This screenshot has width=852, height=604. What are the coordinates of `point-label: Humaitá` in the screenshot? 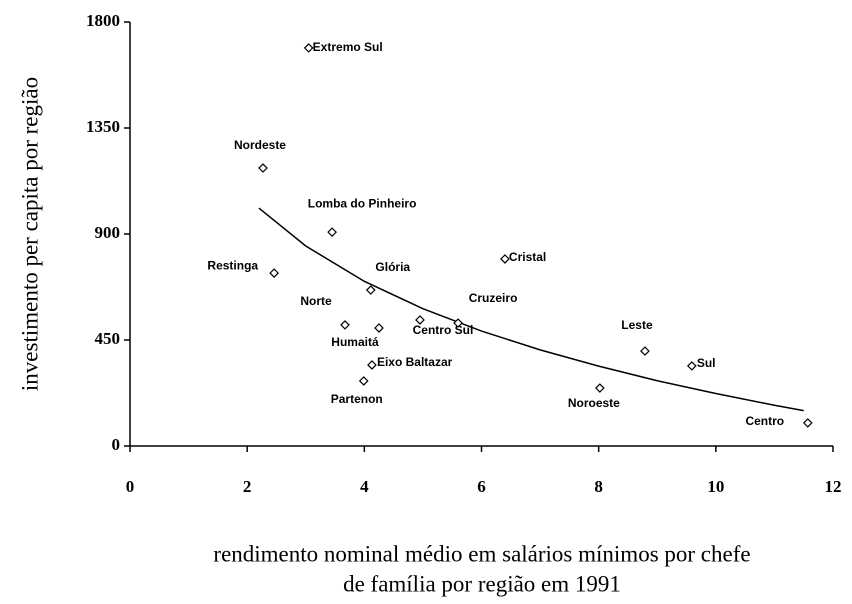 It's located at (355, 342).